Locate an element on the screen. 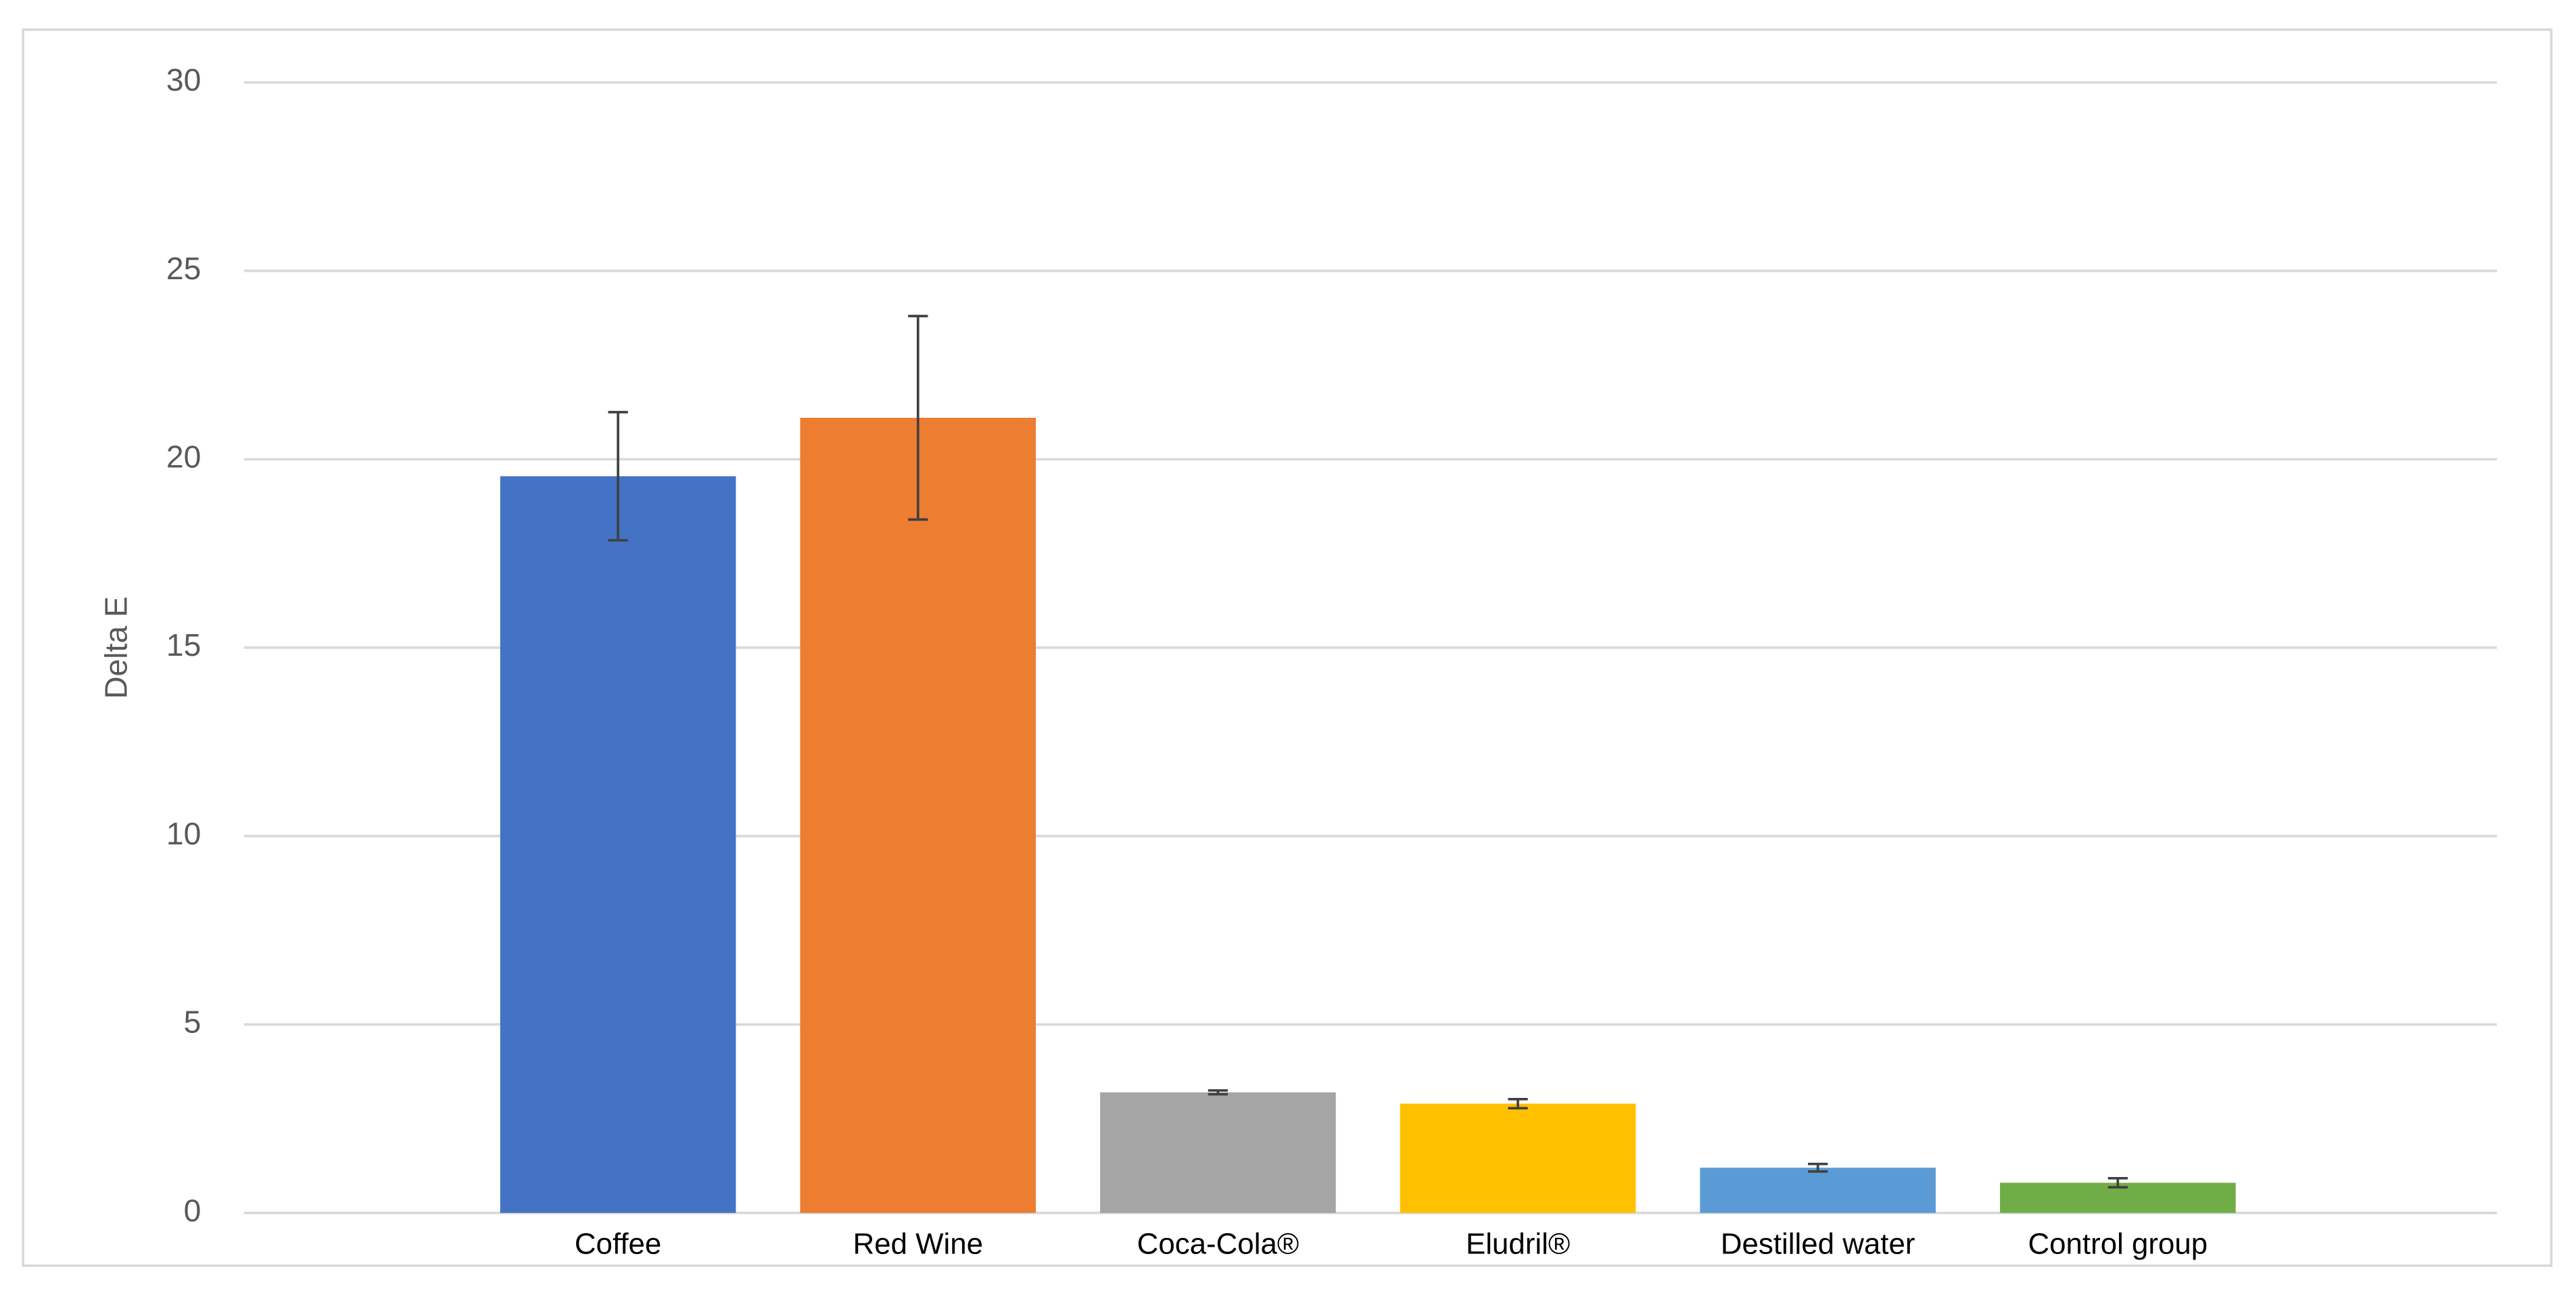 The width and height of the screenshot is (2576, 1296). y-tick-label: 0 is located at coordinates (192, 1210).